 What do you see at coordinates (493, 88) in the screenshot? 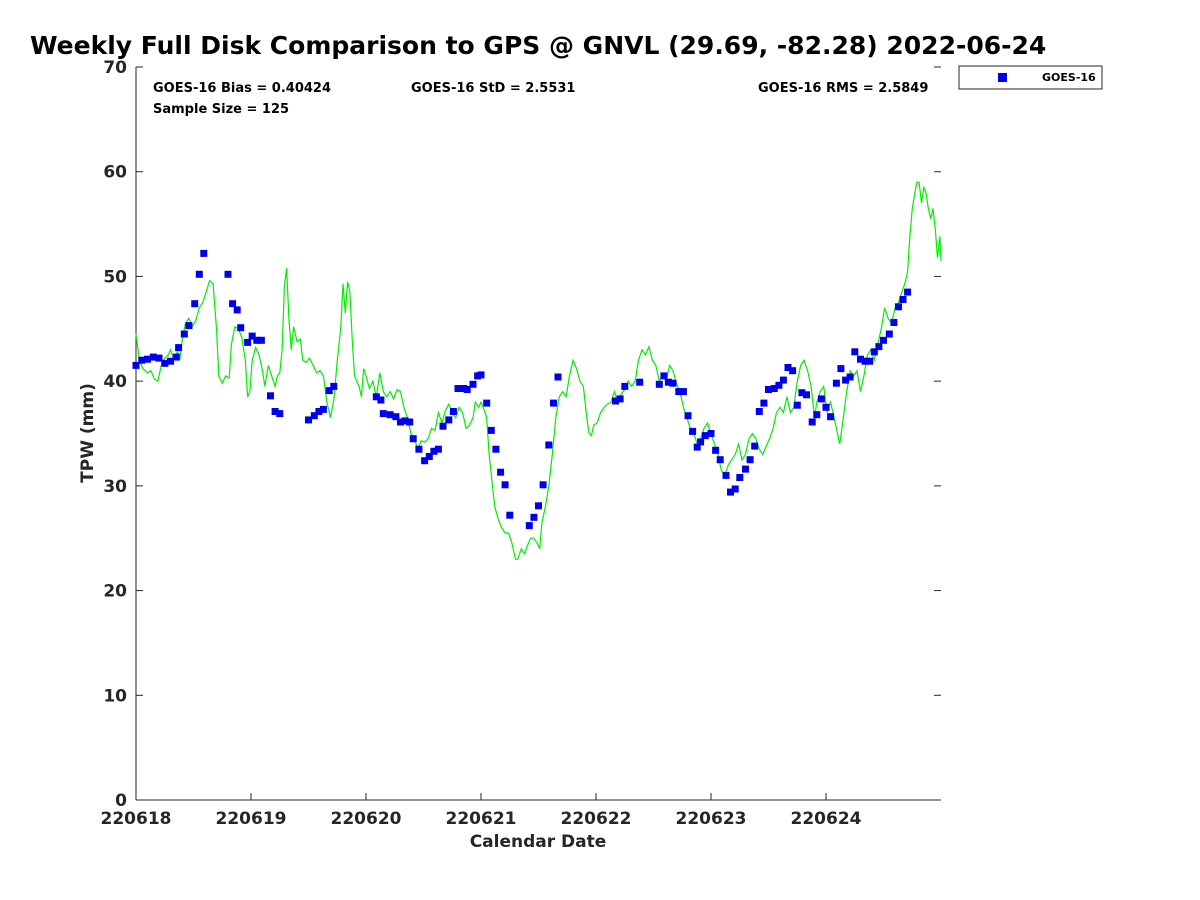
I see `stat-std: GOES-16 StD = 2.5531` at bounding box center [493, 88].